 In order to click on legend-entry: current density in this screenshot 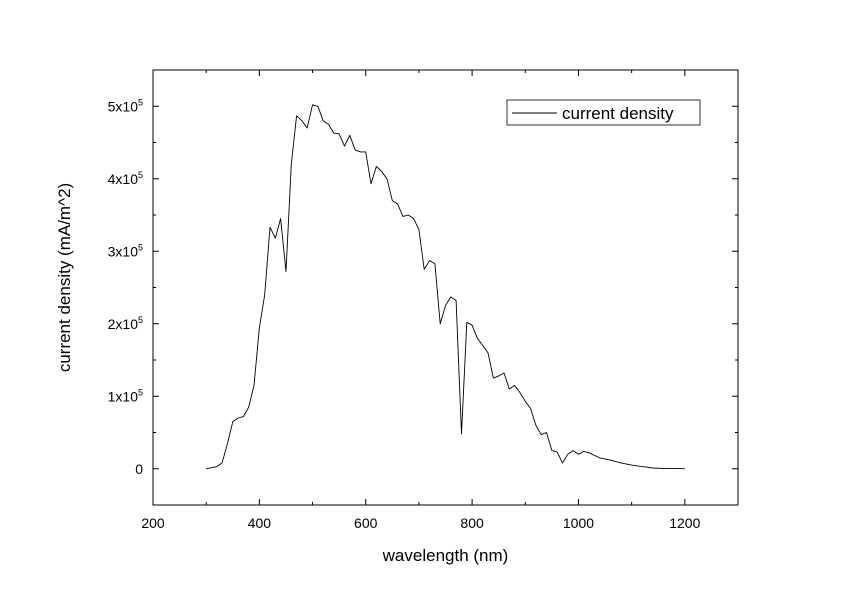, I will do `click(618, 113)`.